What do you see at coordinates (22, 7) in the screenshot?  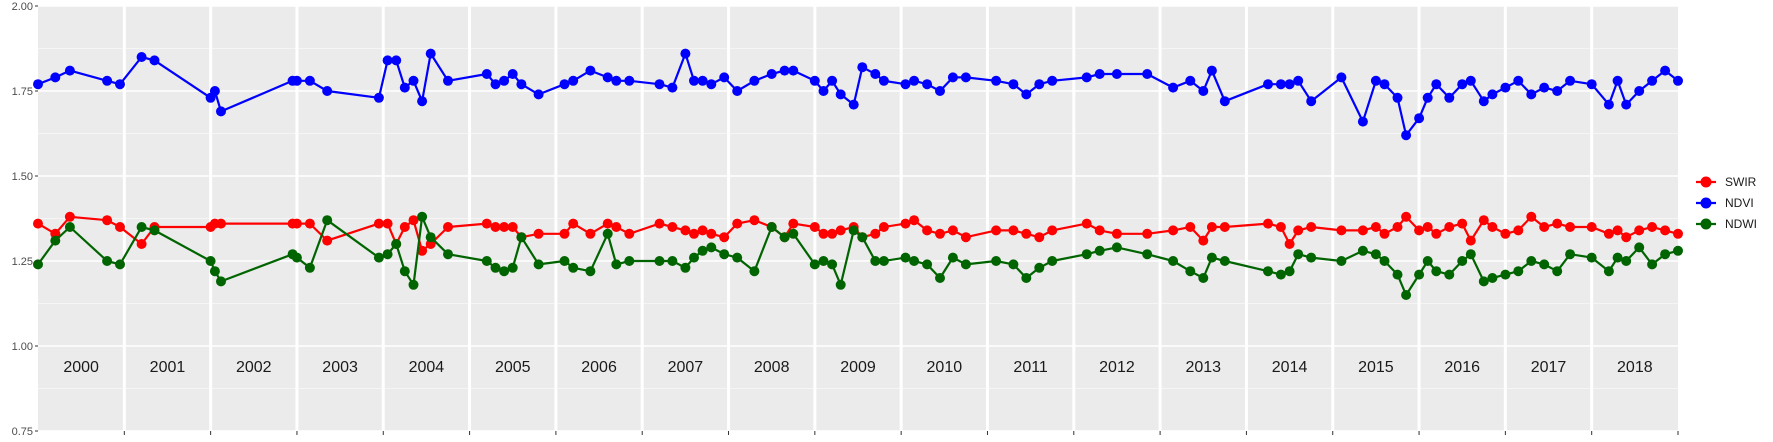 I see `y-tick-label: 2.00` at bounding box center [22, 7].